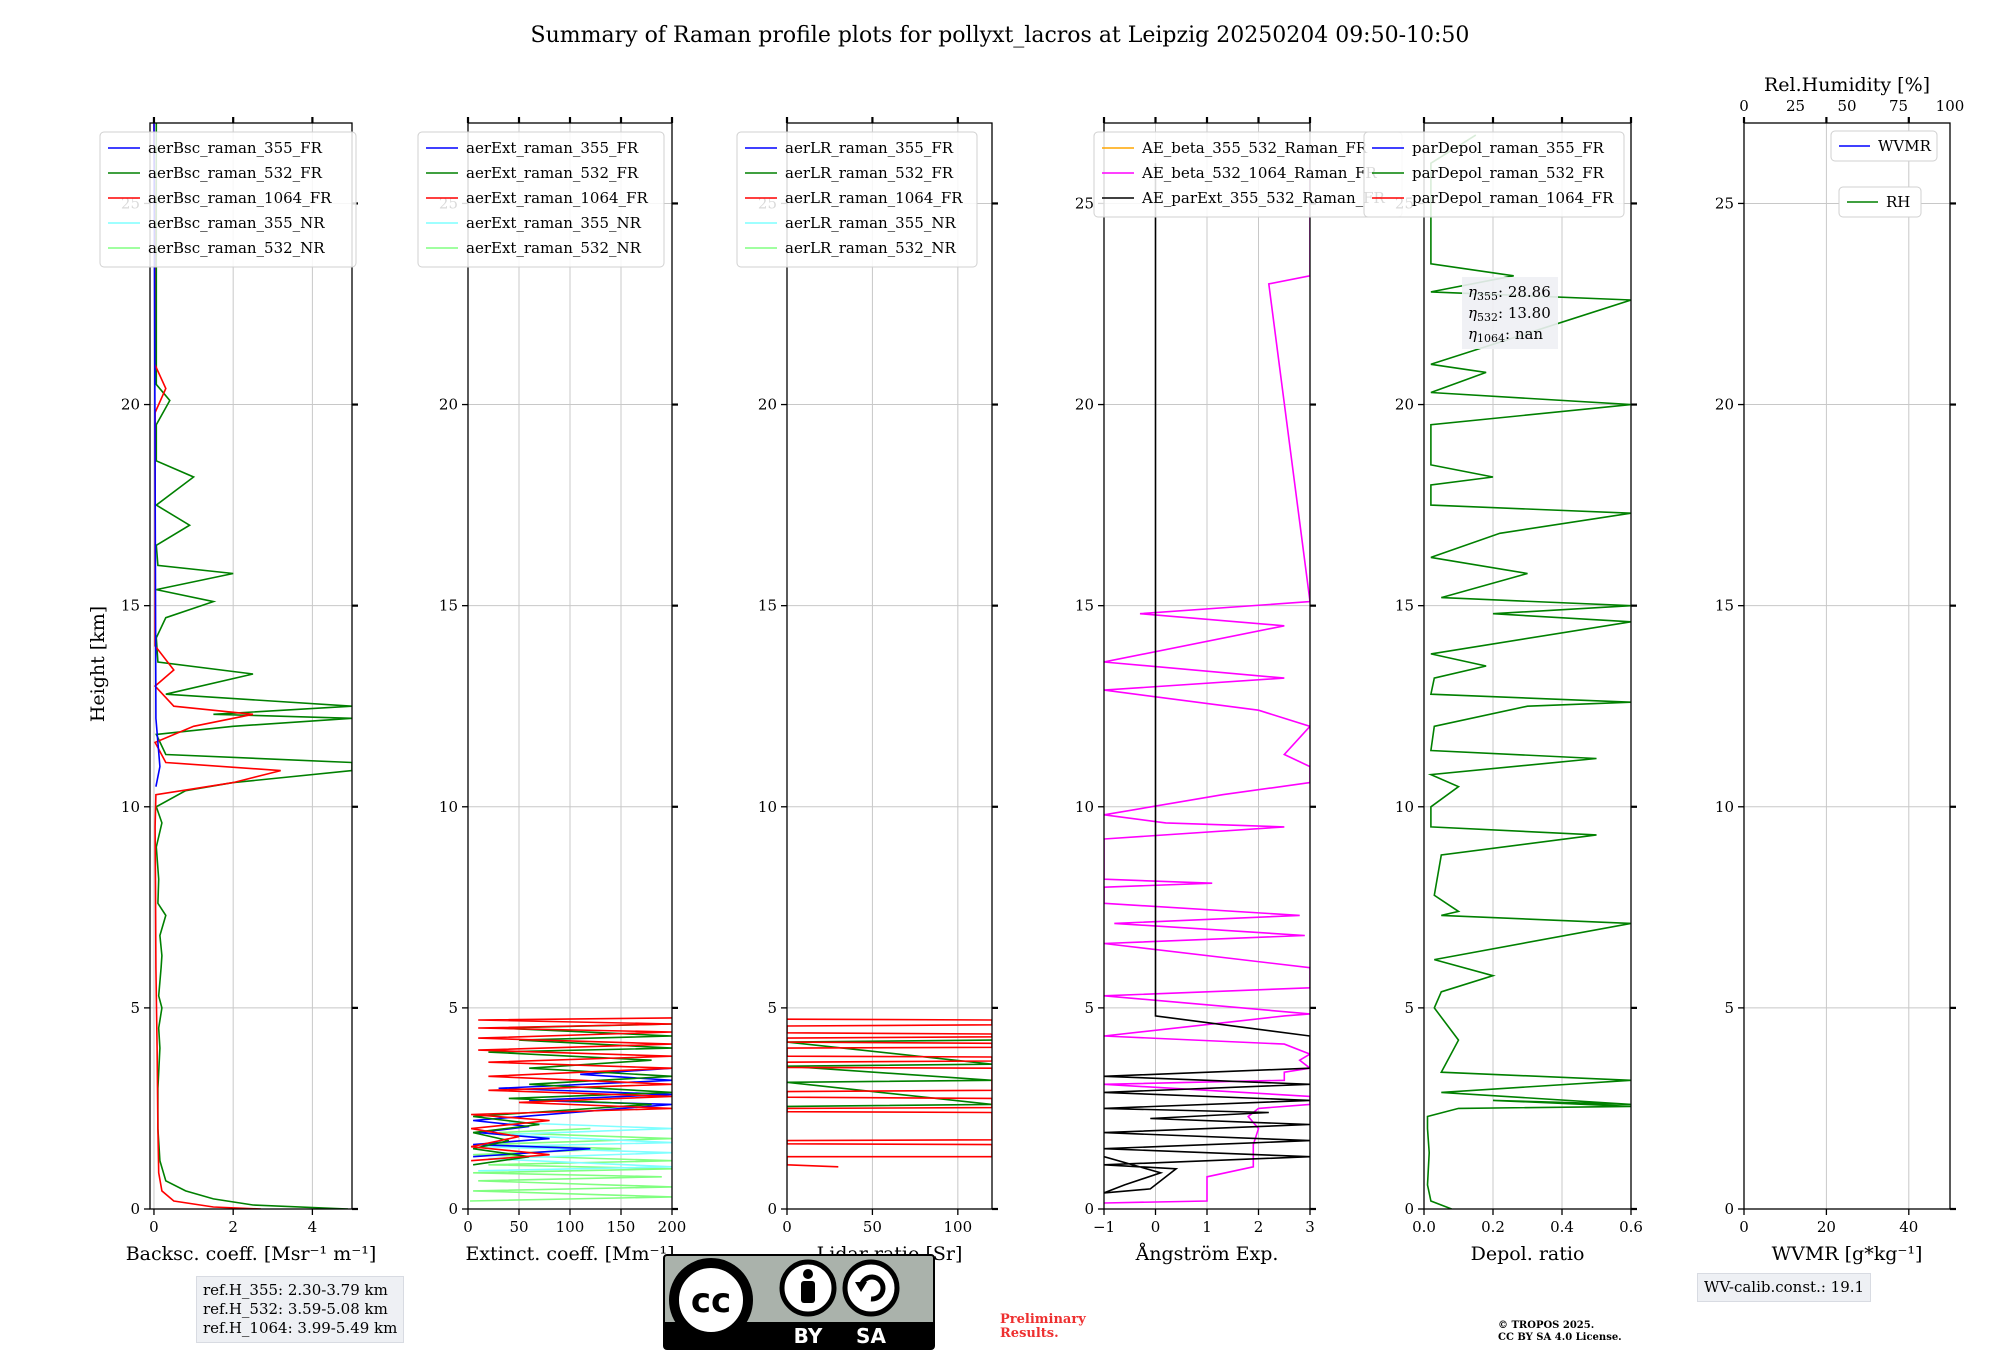  I want to click on cc-logo-text: cc, so click(711, 1301).